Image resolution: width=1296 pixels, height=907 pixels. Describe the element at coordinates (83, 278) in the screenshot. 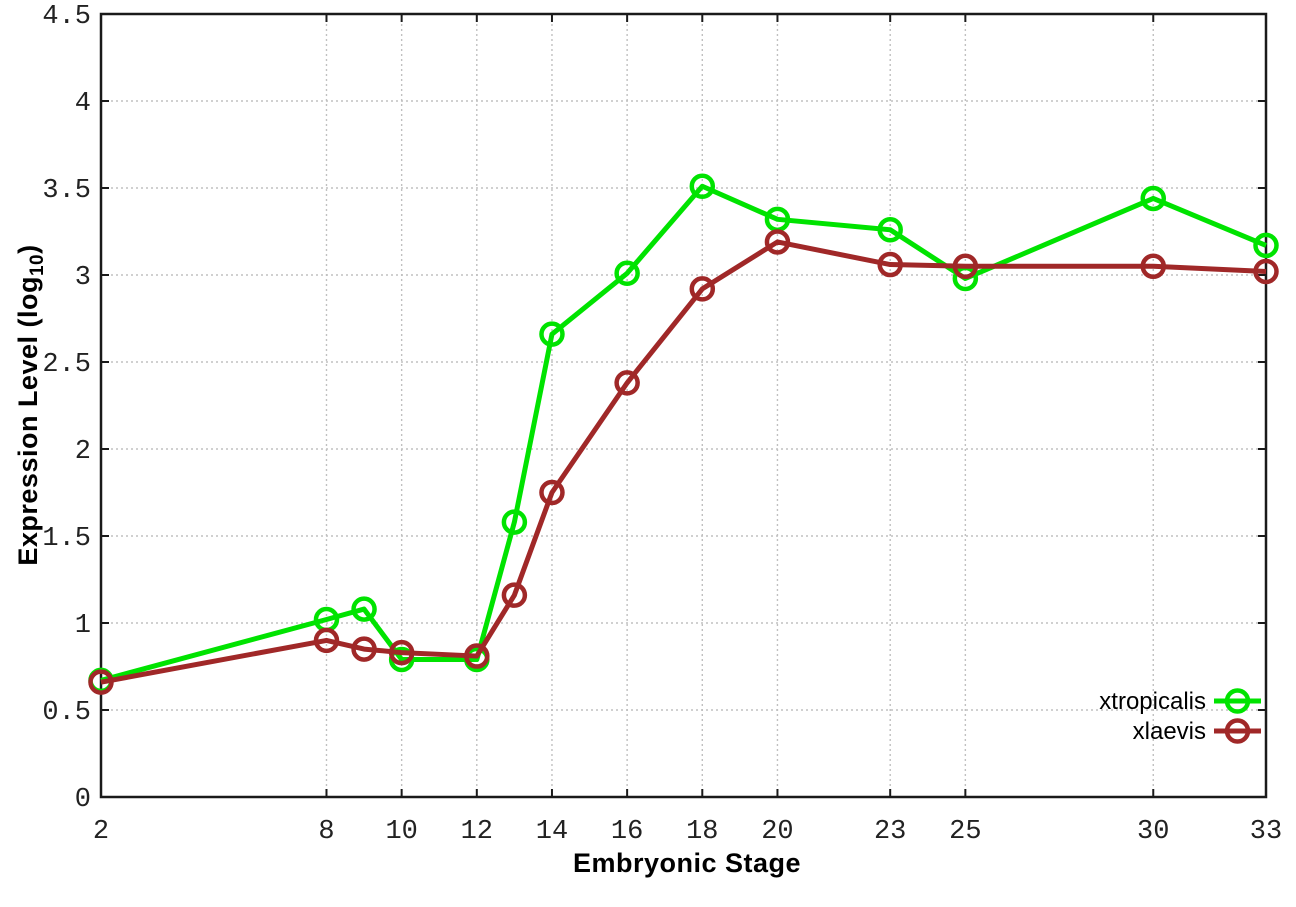

I see `y-tick-label: 3` at that location.